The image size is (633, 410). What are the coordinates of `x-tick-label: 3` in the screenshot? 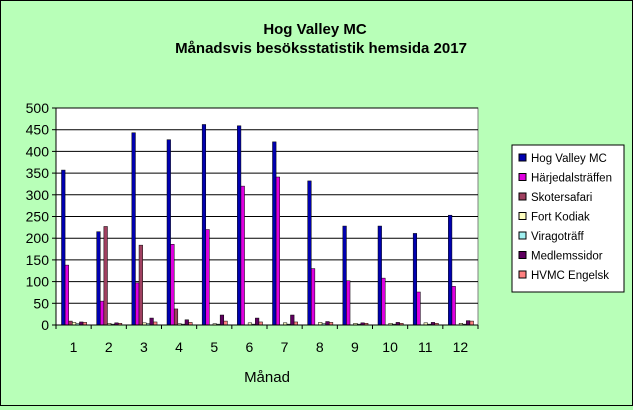 It's located at (144, 347).